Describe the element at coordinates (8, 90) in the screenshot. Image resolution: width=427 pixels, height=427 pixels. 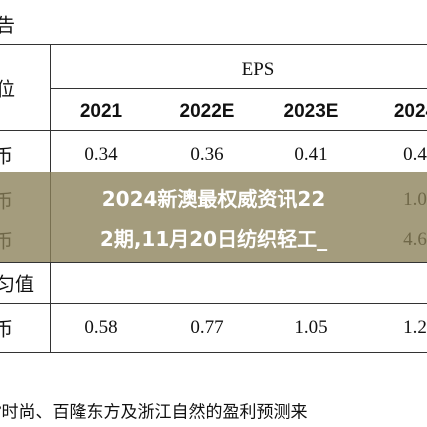
I see `unit-fragment: 位` at that location.